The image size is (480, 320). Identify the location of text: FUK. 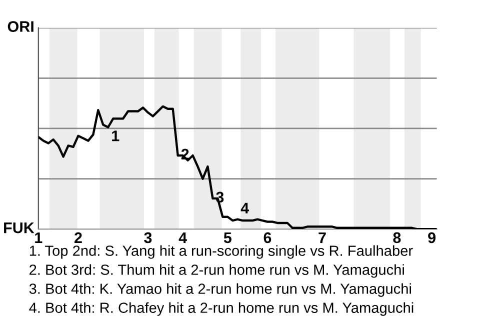
(19, 228).